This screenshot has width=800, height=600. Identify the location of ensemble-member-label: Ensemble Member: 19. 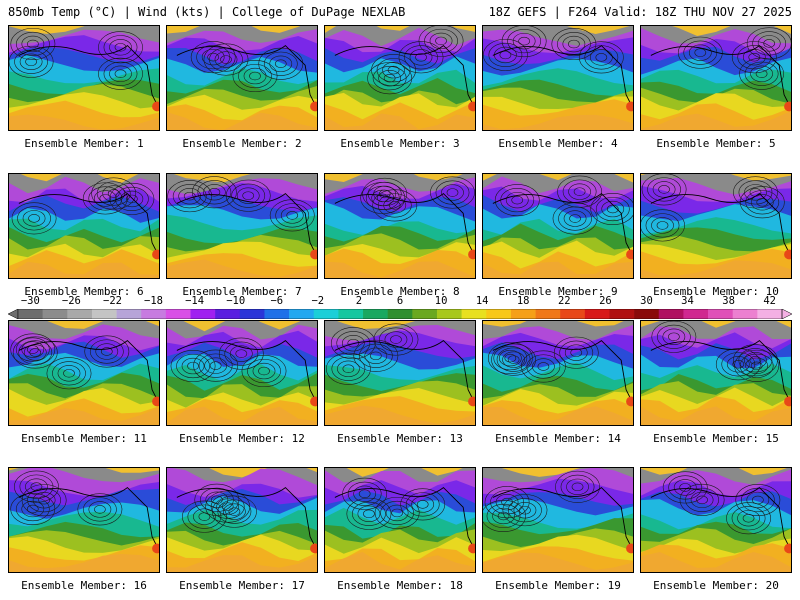
(558, 585).